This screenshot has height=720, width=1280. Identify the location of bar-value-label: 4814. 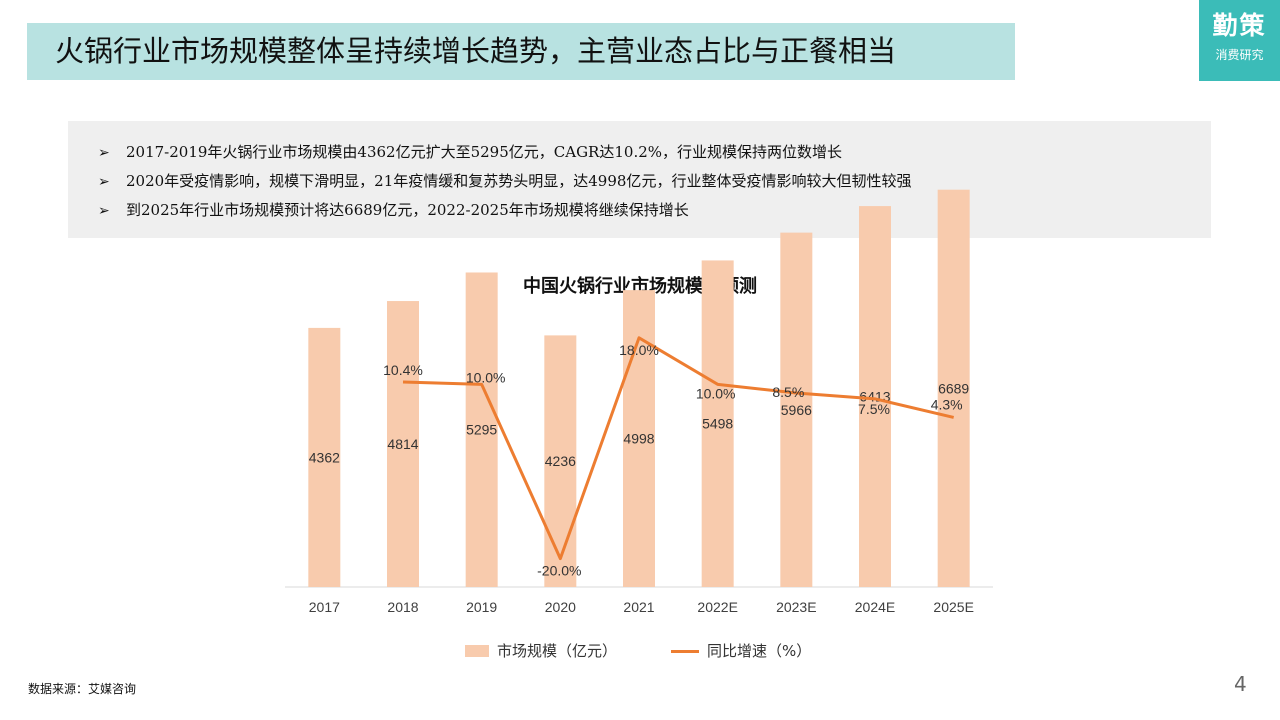
(402, 444).